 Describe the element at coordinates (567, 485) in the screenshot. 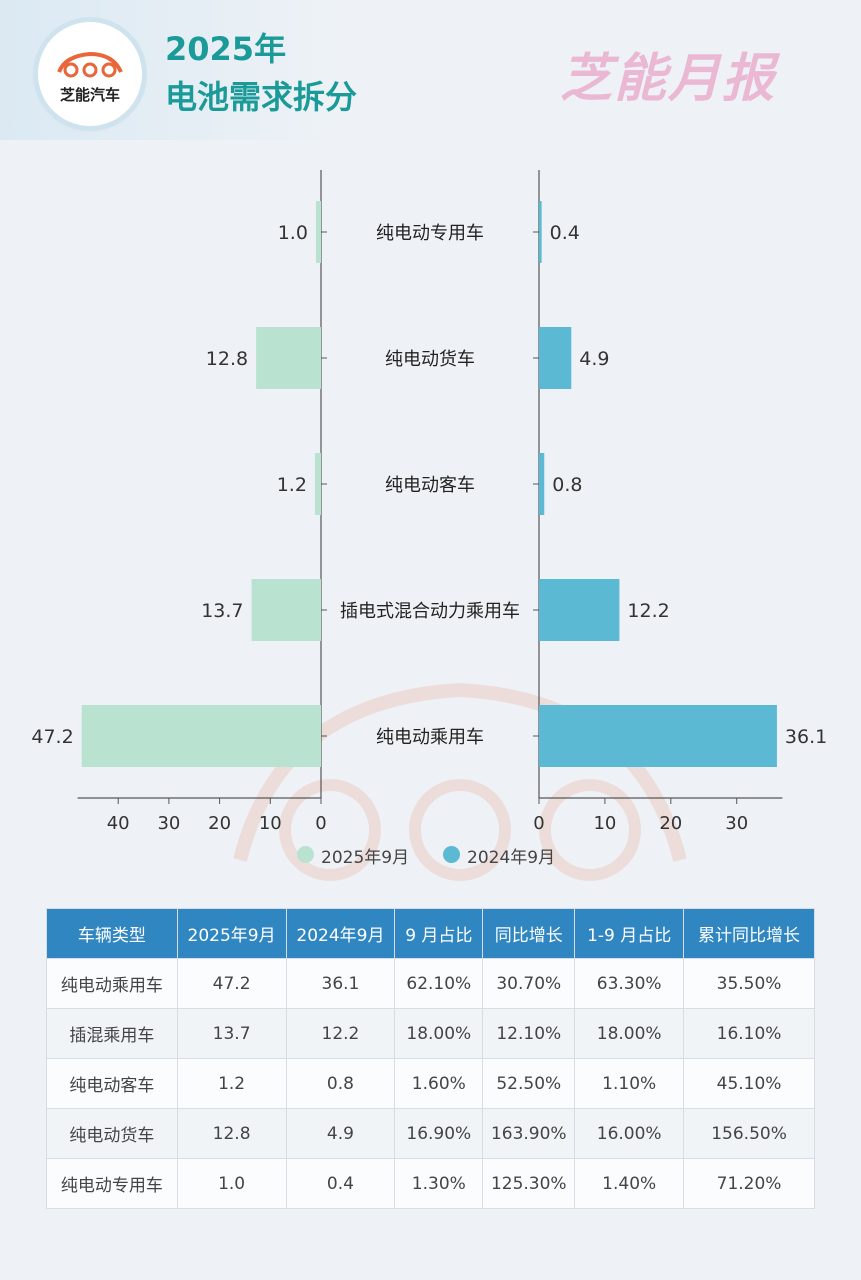

I see `data-label-2024: 0.8` at that location.